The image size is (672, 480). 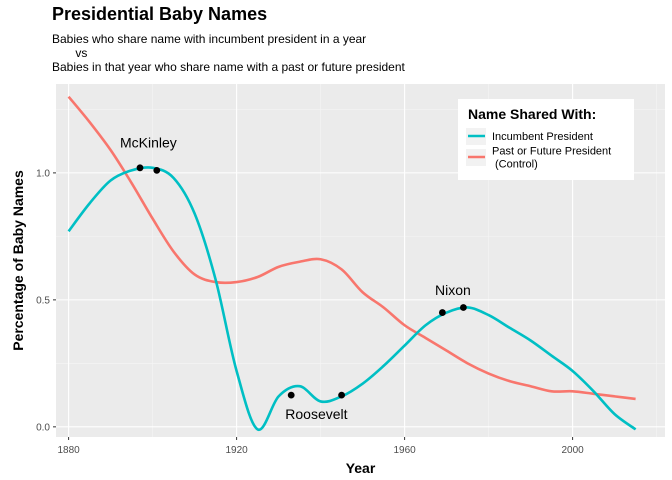 I want to click on legend-box, so click(x=546, y=139).